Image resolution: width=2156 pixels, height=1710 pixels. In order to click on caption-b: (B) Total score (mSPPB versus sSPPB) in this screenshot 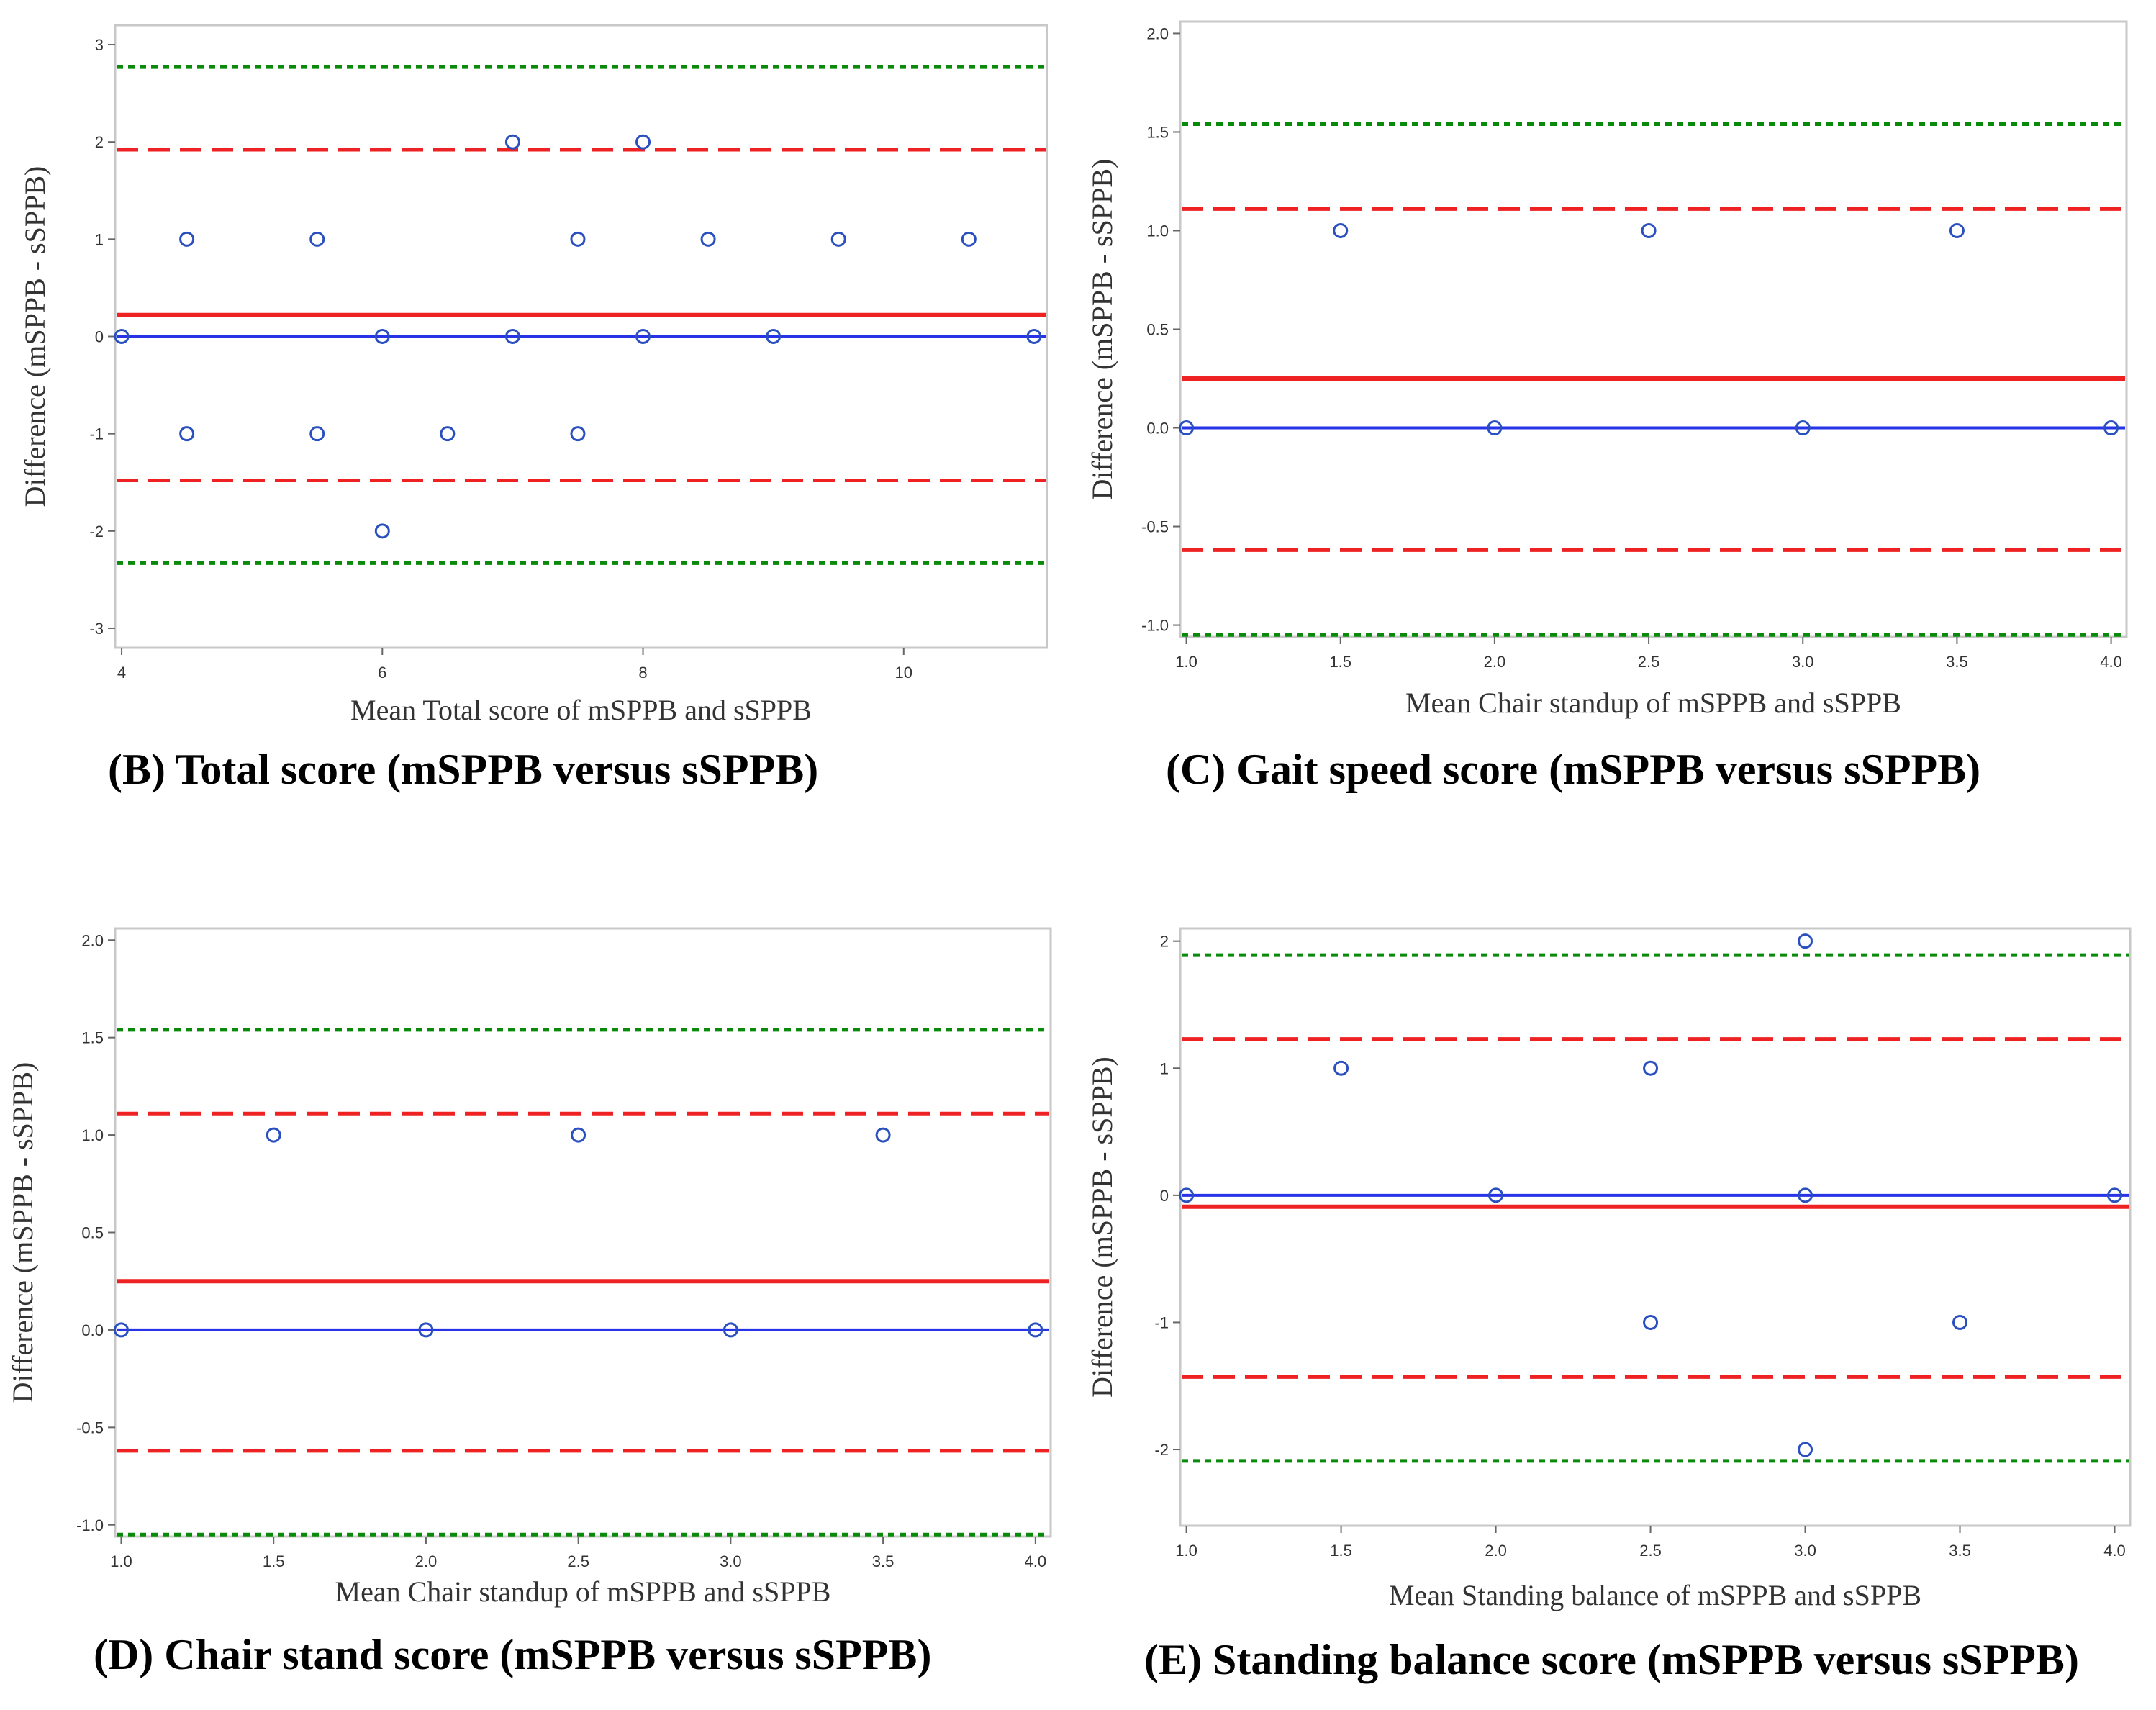, I will do `click(463, 770)`.